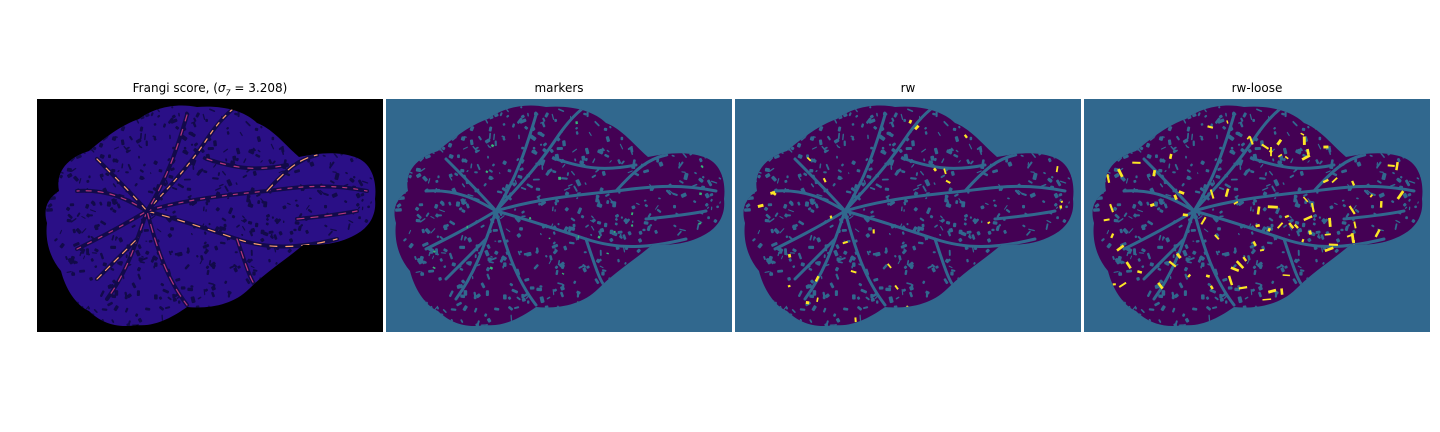  I want to click on sigma-symbol: σ, so click(221, 88).